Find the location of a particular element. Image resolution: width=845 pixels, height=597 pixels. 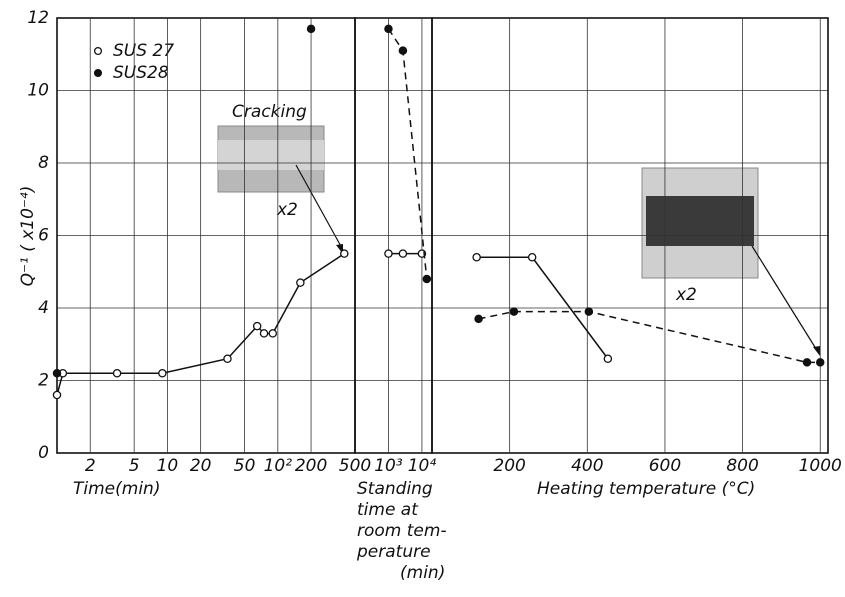

x-axis-title: Heating temperature (°C) is located at coordinates (646, 489).